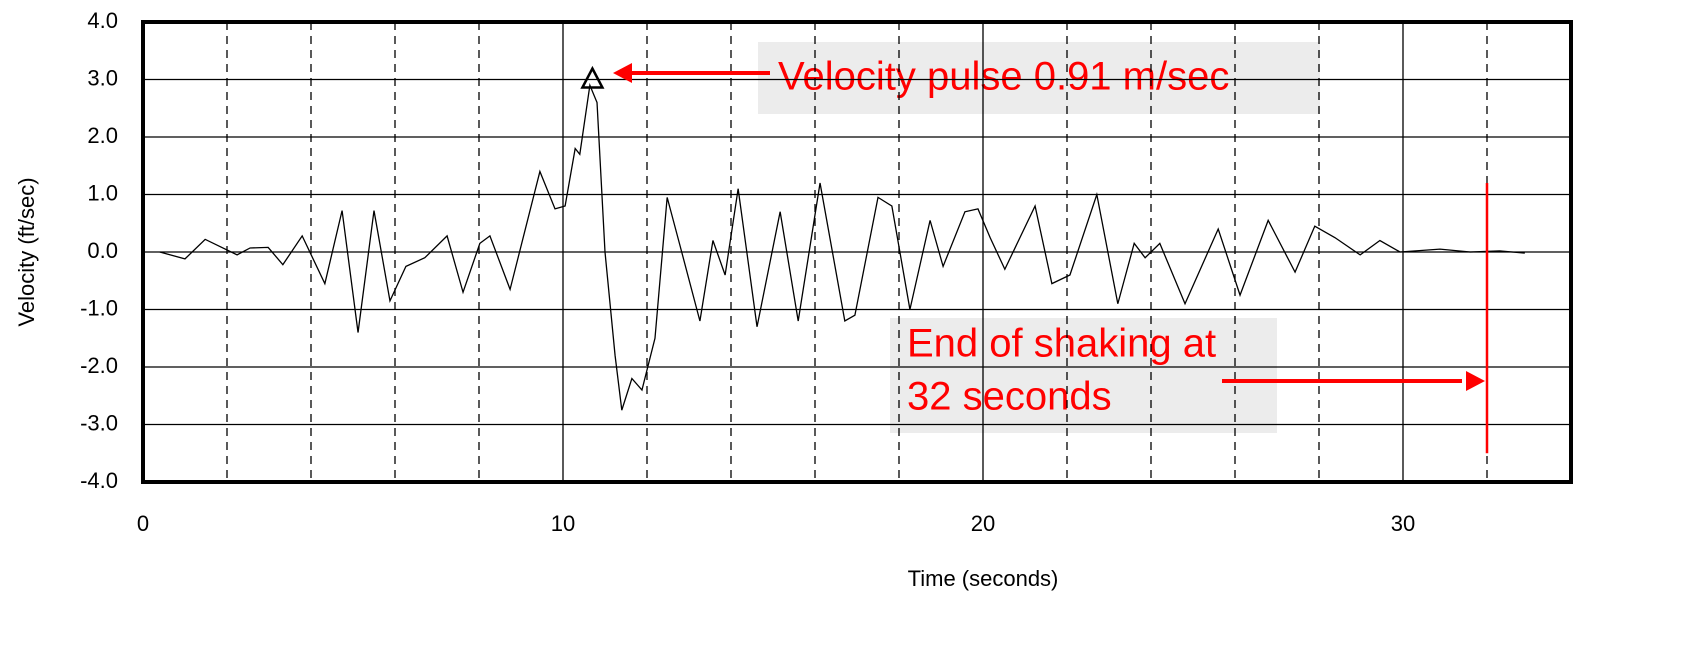  Describe the element at coordinates (102, 192) in the screenshot. I see `y-tick-label: 1.0` at that location.